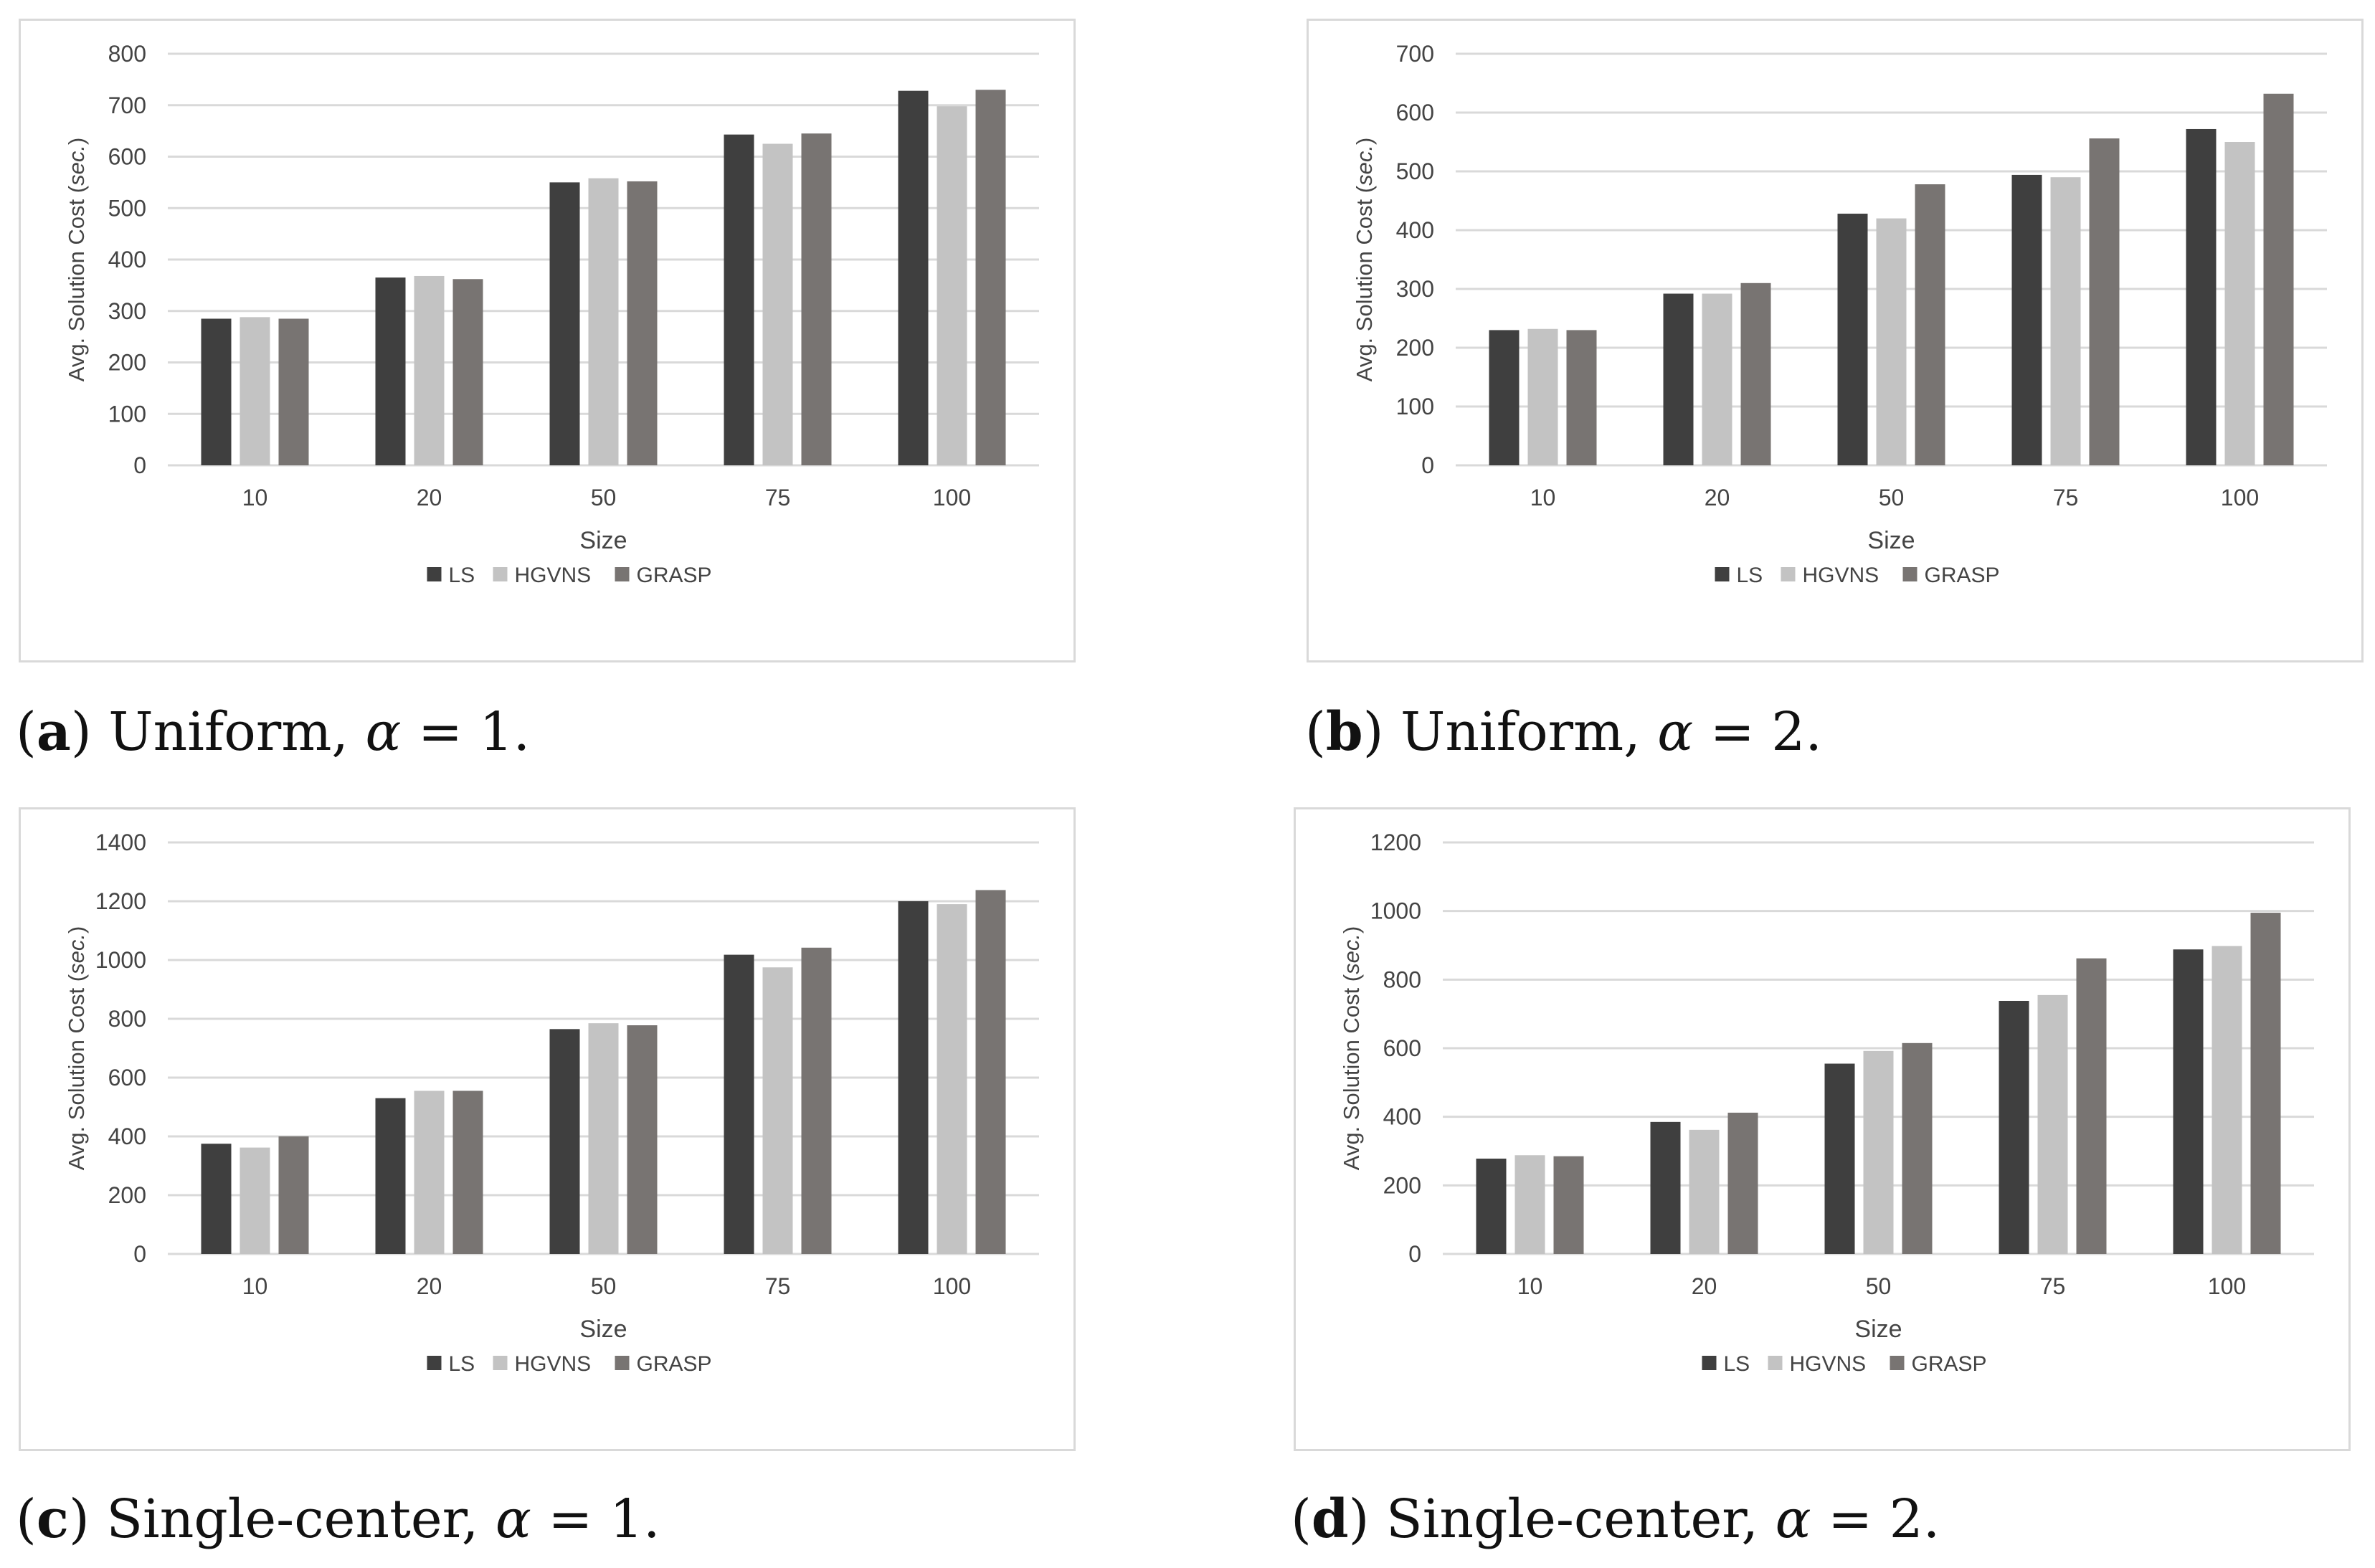 This screenshot has width=2375, height=1568. I want to click on caption-d: (d) Single-center, α = 2., so click(1615, 1519).